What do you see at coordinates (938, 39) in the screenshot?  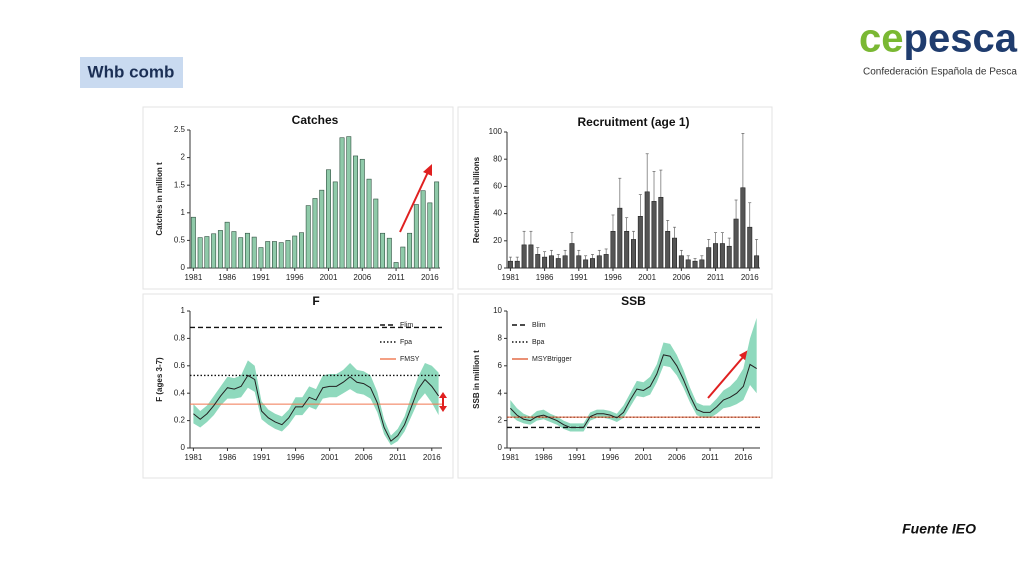 I see `logo: cepesca` at bounding box center [938, 39].